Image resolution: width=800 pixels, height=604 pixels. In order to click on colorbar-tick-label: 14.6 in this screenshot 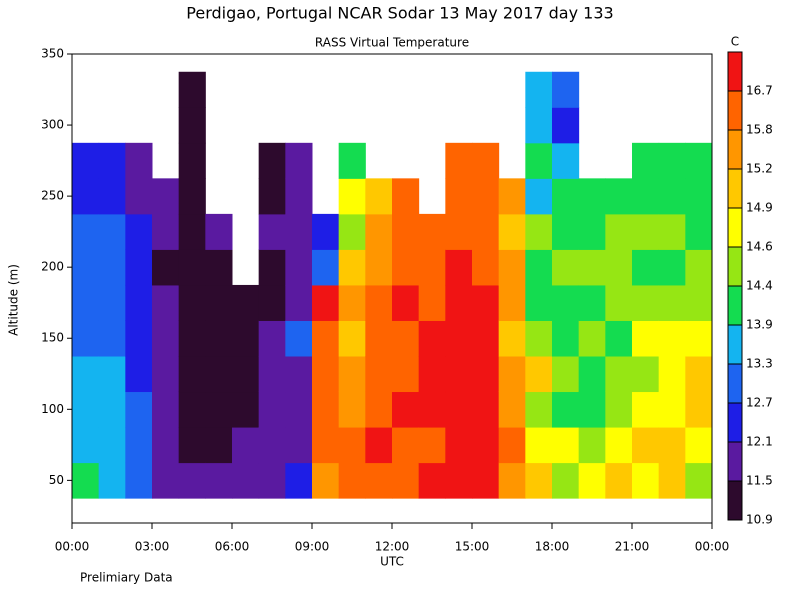, I will do `click(759, 247)`.